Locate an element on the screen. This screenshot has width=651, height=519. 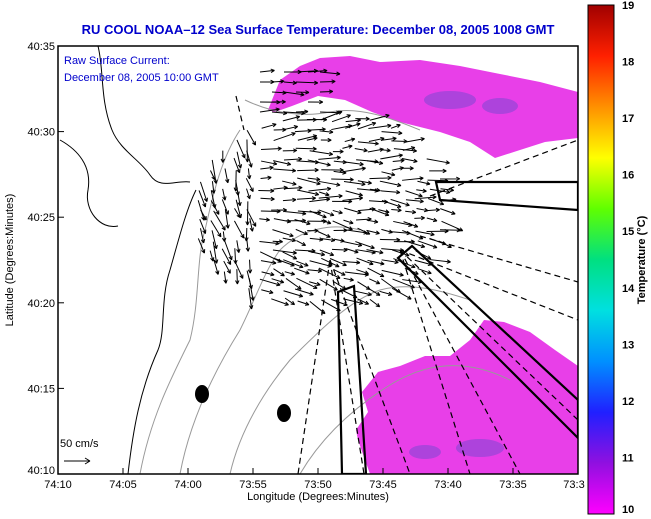
y-tick-label: 40:35 is located at coordinates (41, 47).